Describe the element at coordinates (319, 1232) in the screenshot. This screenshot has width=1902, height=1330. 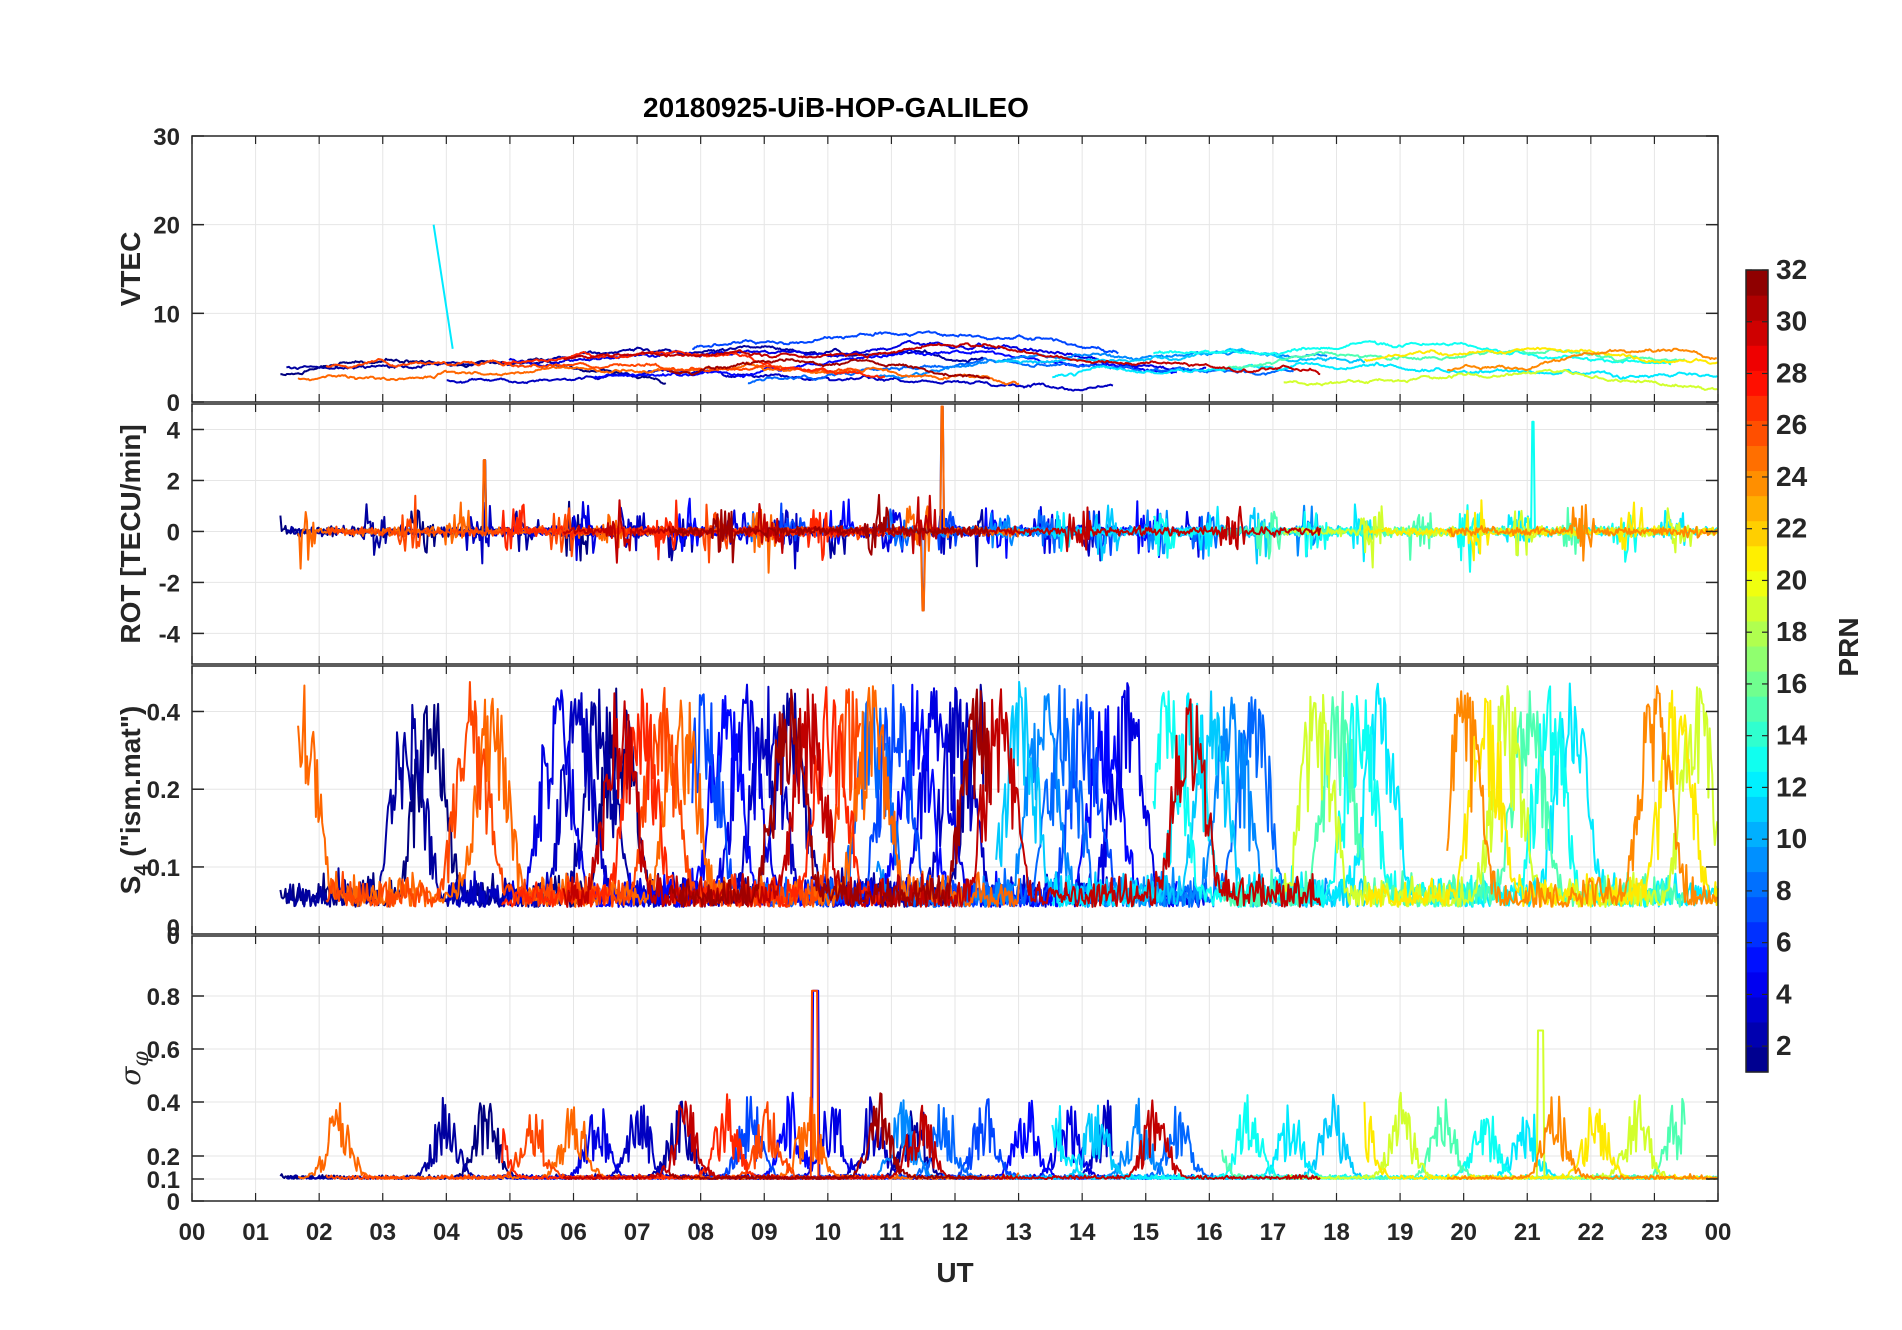
I see `x-tick-label: 02` at that location.